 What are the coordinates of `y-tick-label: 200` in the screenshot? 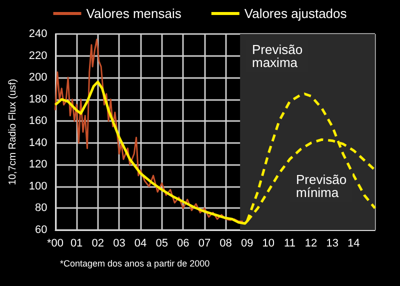 It's located at (38, 78).